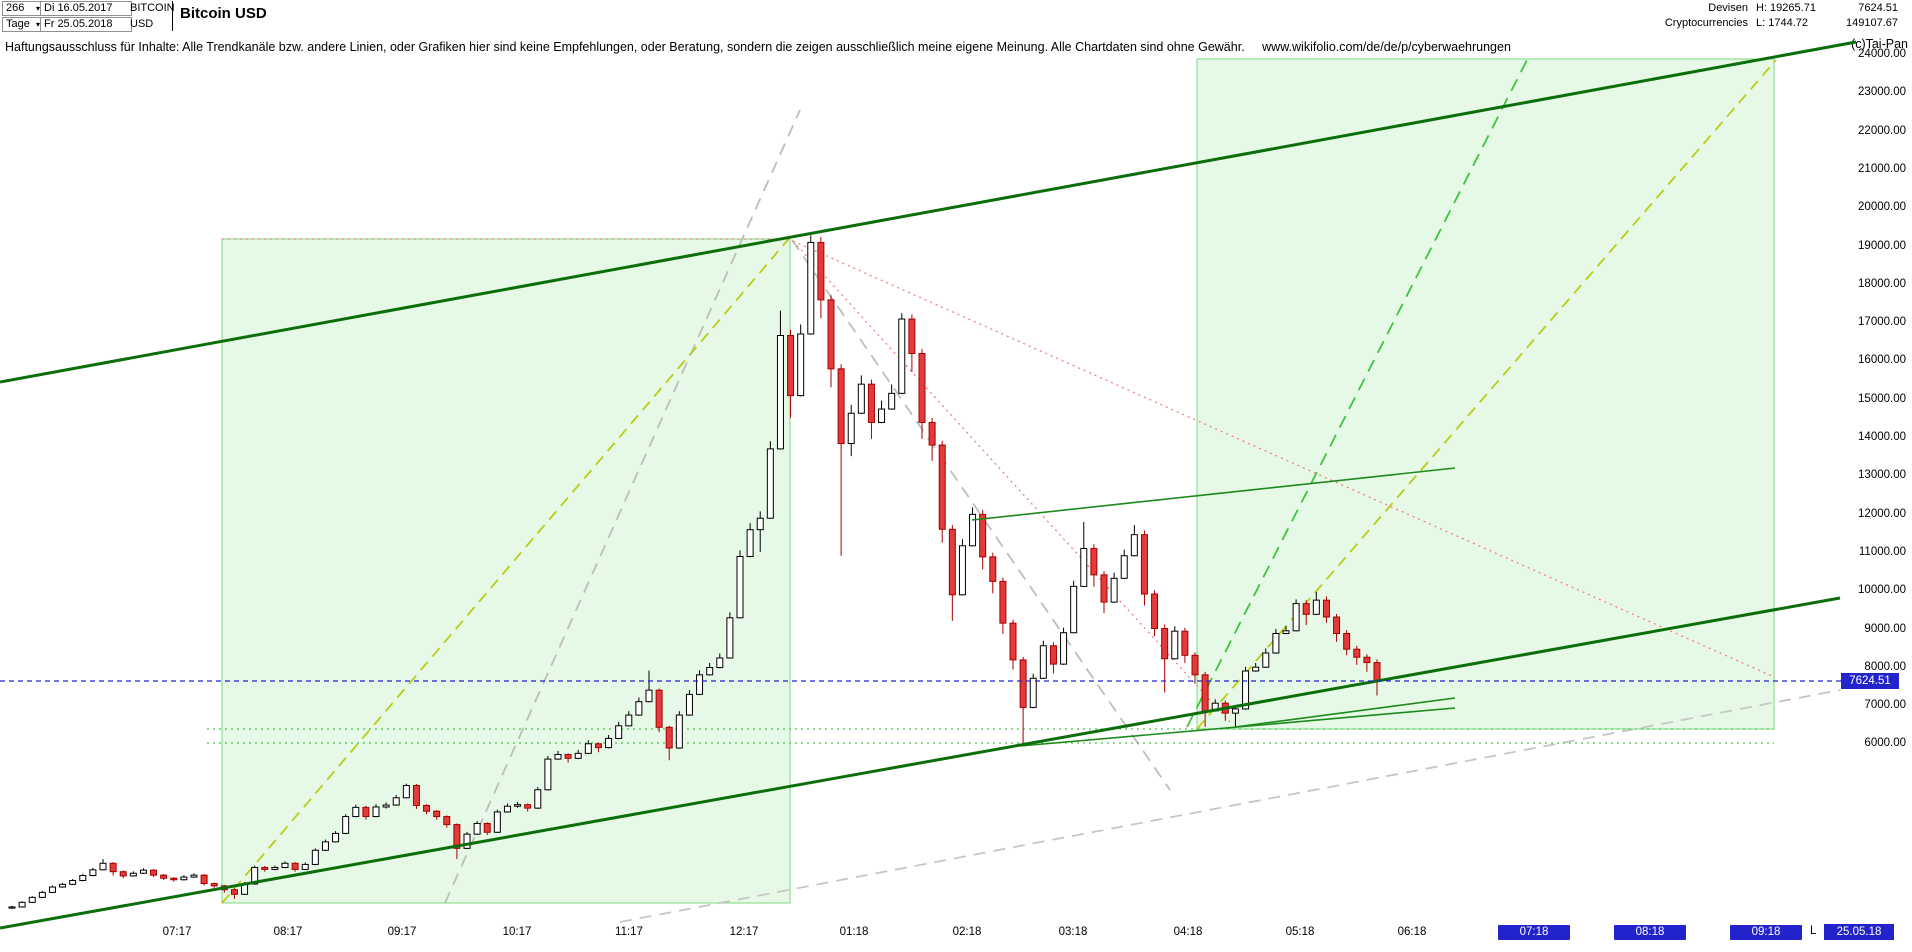 The image size is (1912, 952). What do you see at coordinates (1882, 130) in the screenshot?
I see `y-axis-label: 22000.00` at bounding box center [1882, 130].